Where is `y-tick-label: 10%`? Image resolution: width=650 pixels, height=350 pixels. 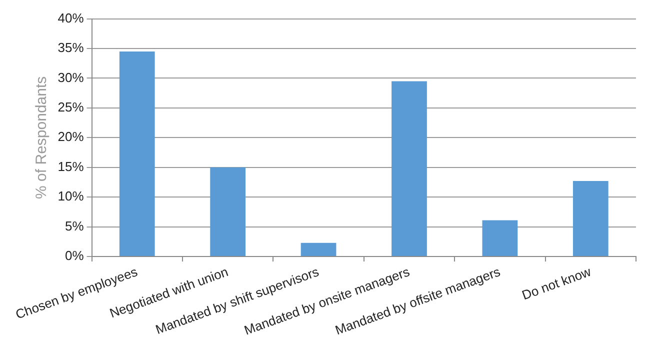 y-tick-label: 10% is located at coordinates (71, 196).